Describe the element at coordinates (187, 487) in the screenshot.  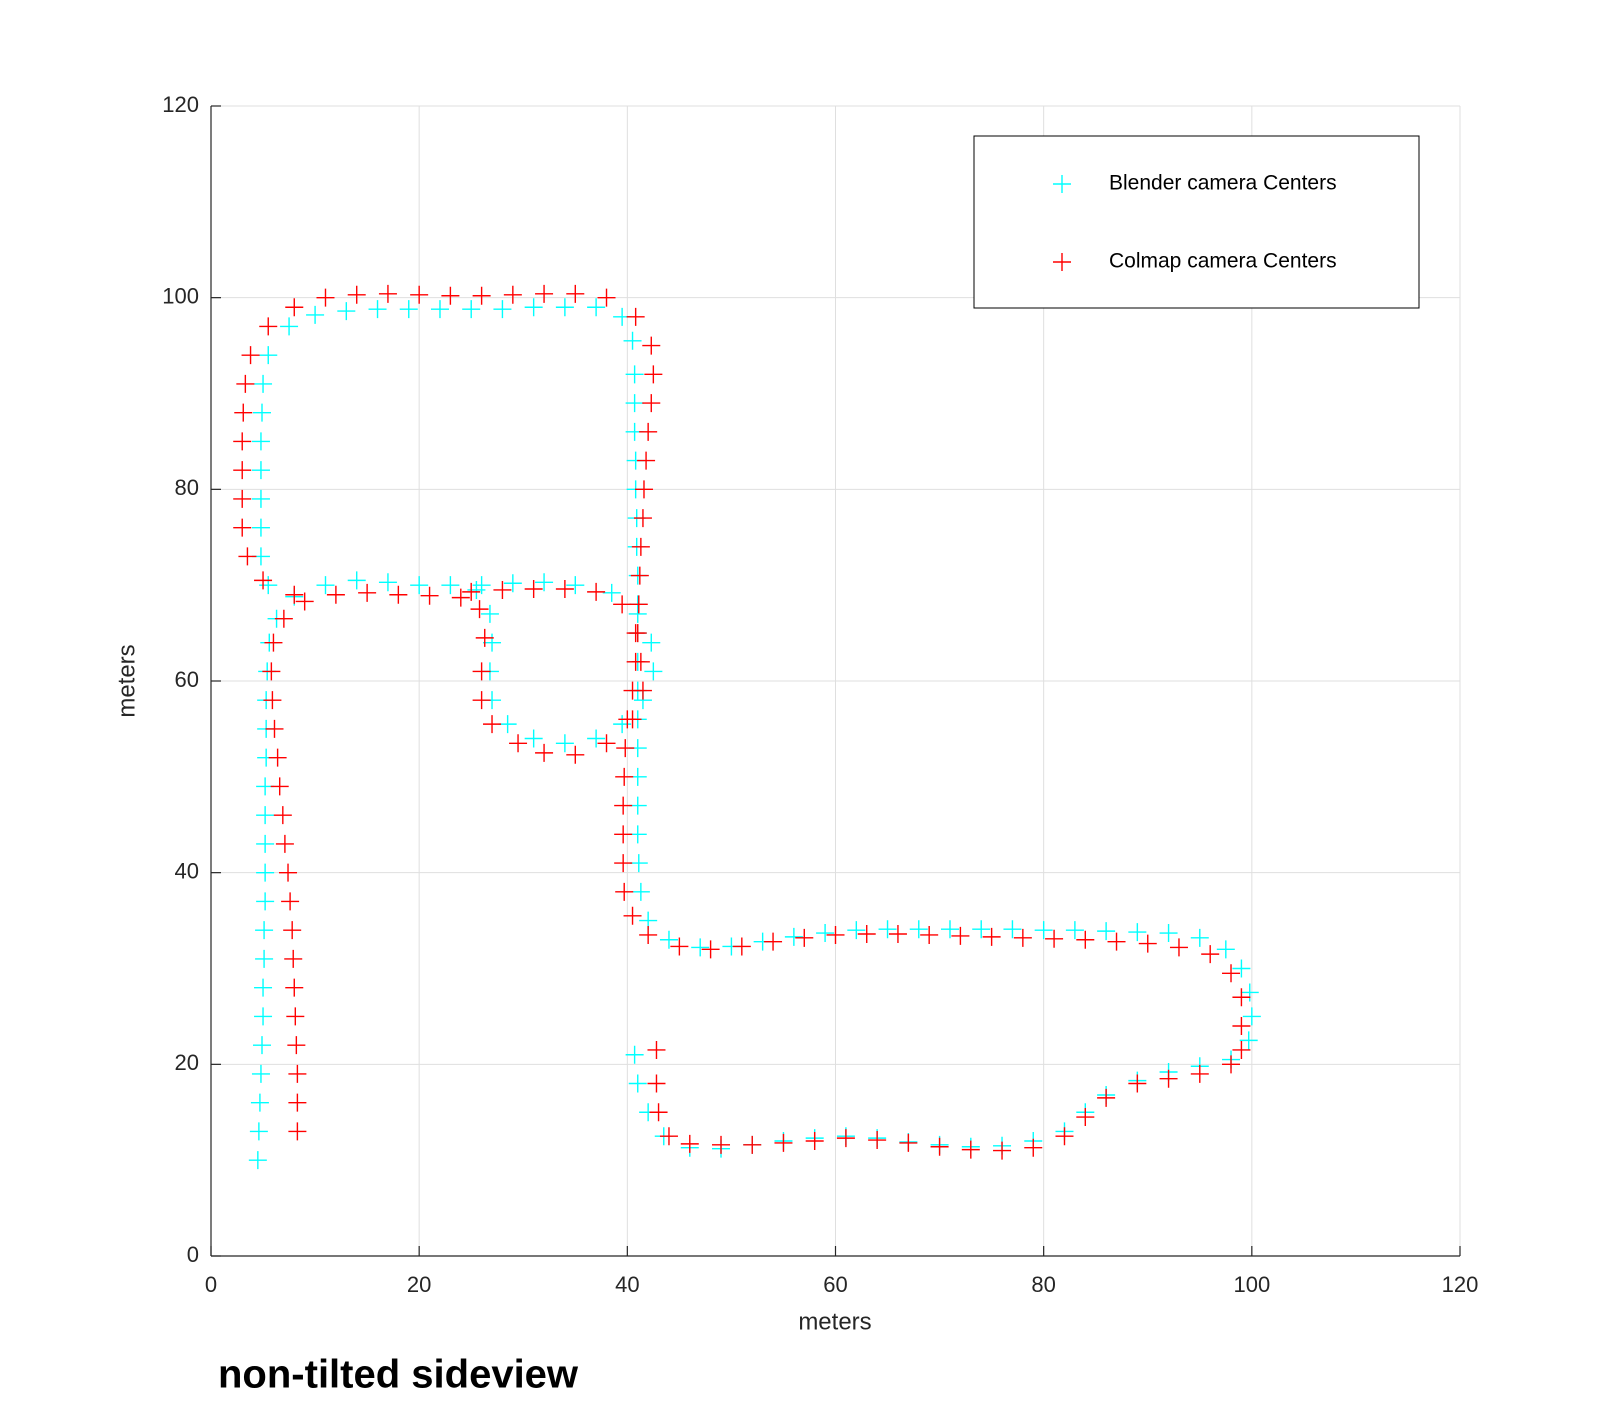
I see `y-tick-label: 80` at that location.